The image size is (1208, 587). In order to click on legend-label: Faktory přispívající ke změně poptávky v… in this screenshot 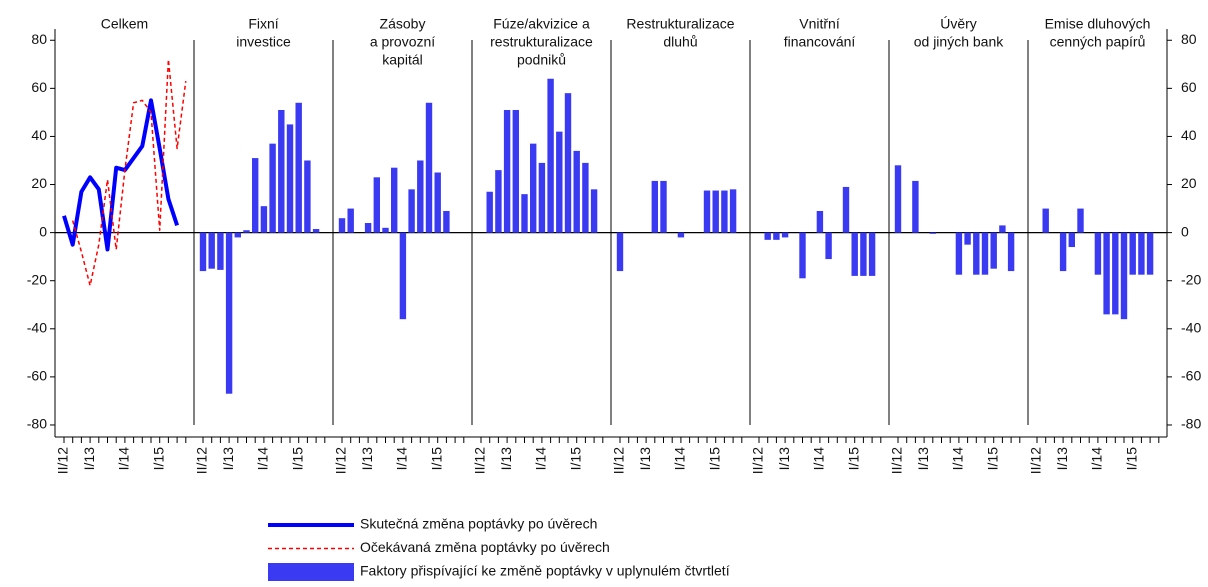, I will do `click(545, 571)`.